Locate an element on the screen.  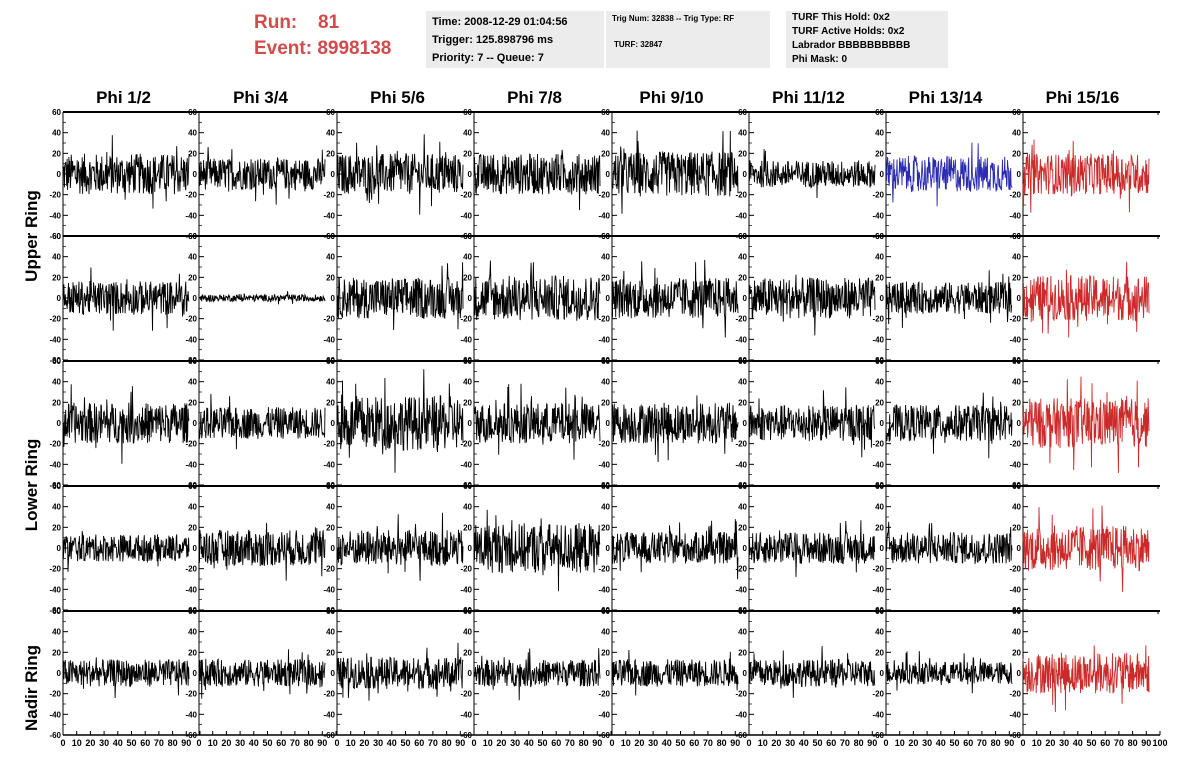
x-tick-label: 30 is located at coordinates (378, 743).